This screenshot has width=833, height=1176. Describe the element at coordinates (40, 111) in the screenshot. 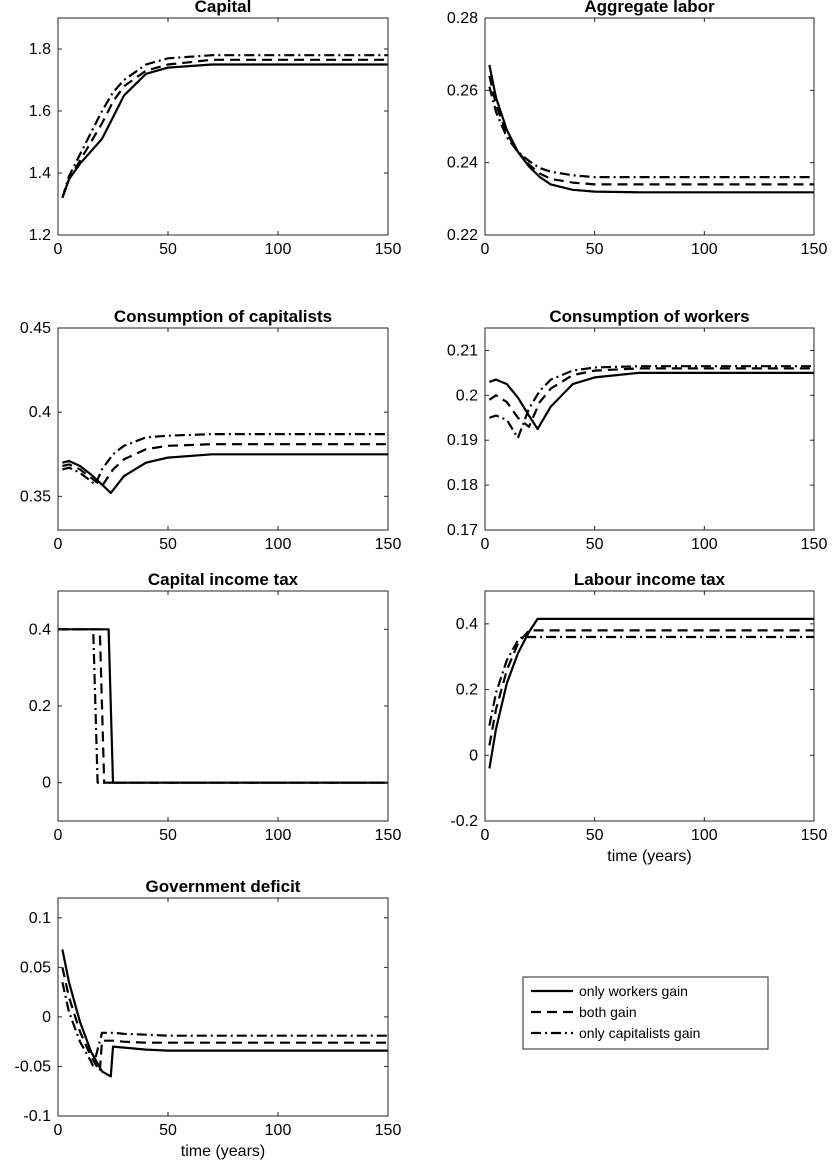

I see `y-tick-label: 1.6` at that location.